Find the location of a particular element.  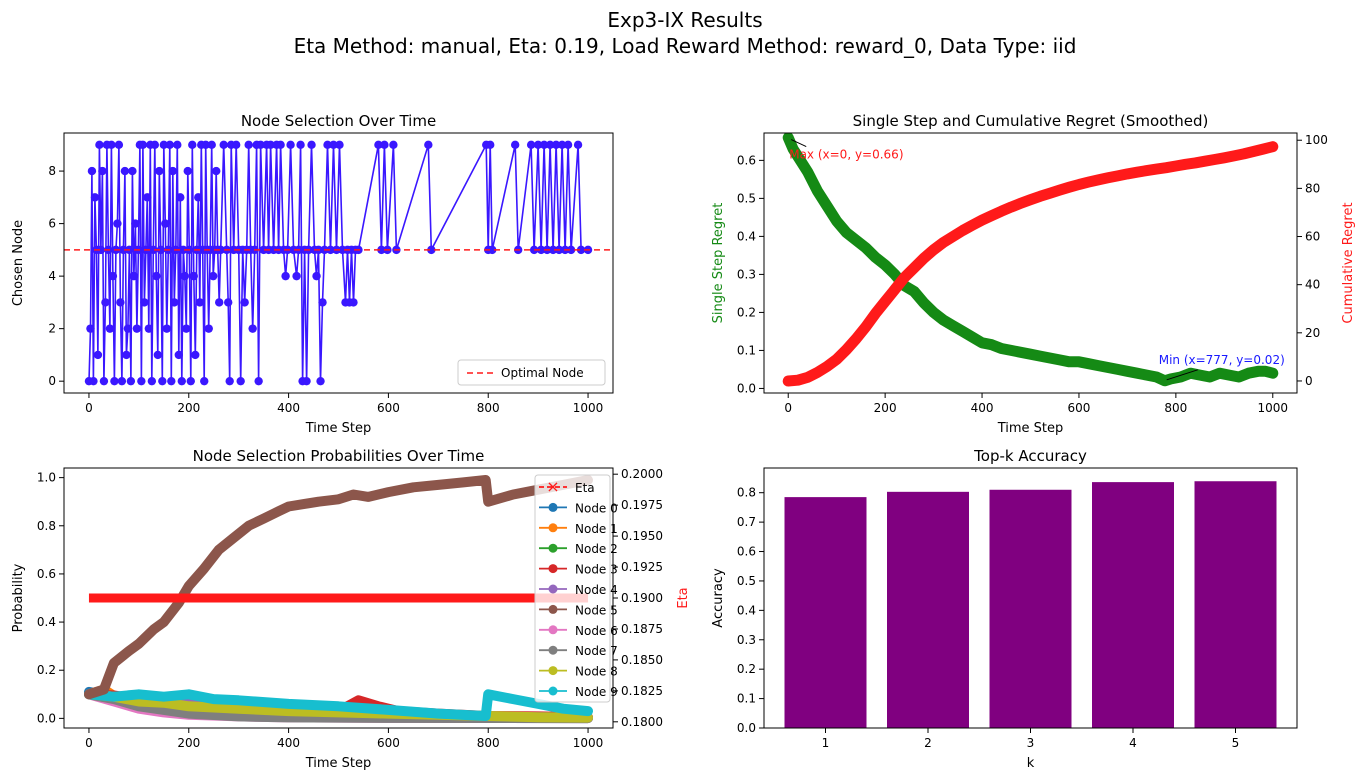

y-tick-label-3: 0.7 is located at coordinates (746, 522).